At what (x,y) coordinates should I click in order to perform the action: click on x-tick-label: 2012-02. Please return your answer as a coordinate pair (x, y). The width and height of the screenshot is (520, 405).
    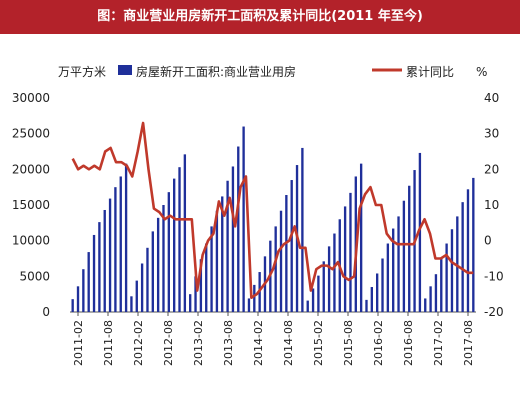
    Looking at the image, I should click on (138, 343).